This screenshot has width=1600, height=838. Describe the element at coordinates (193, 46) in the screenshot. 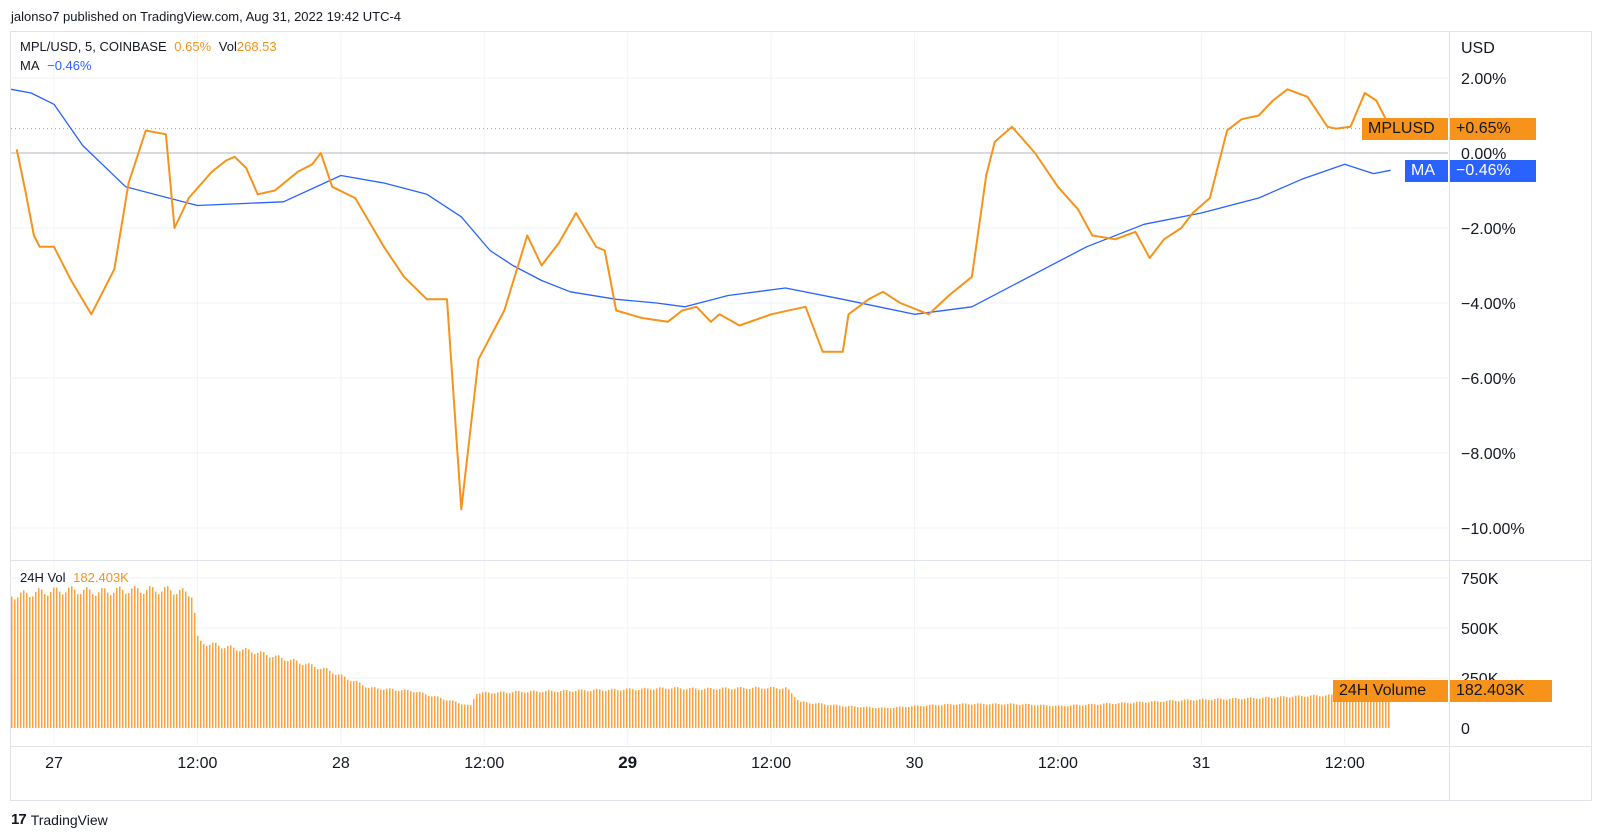

I see `legend-change: 0.65%` at that location.